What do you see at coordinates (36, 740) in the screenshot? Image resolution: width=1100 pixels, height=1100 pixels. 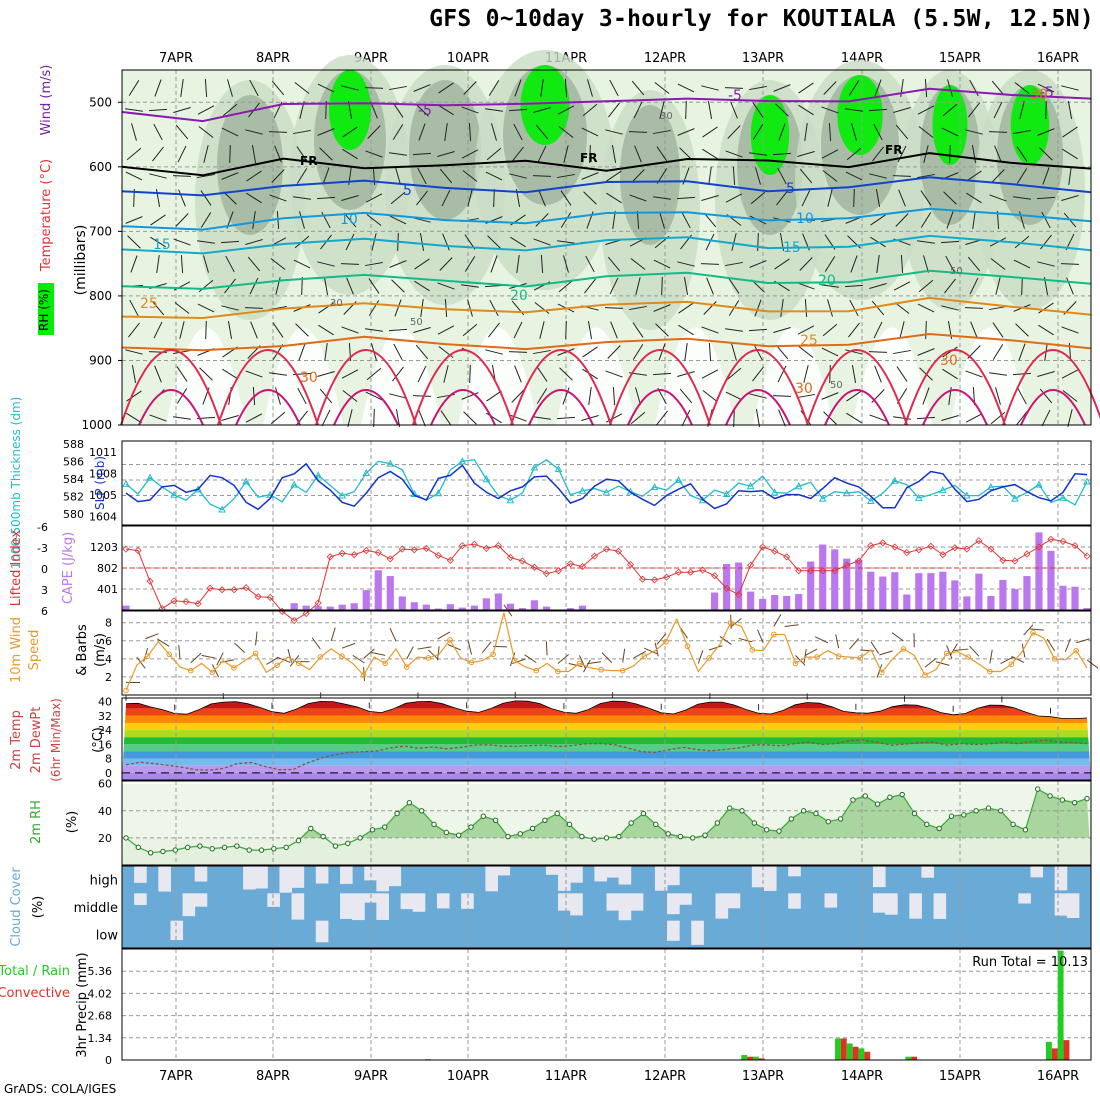 I see `temp2m-axis-label-b: 2m DewPt` at bounding box center [36, 740].